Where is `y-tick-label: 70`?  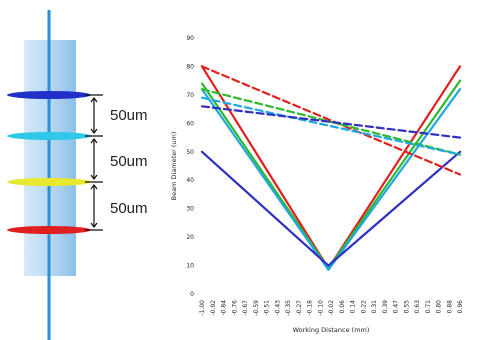 y-tick-label: 70 is located at coordinates (190, 95).